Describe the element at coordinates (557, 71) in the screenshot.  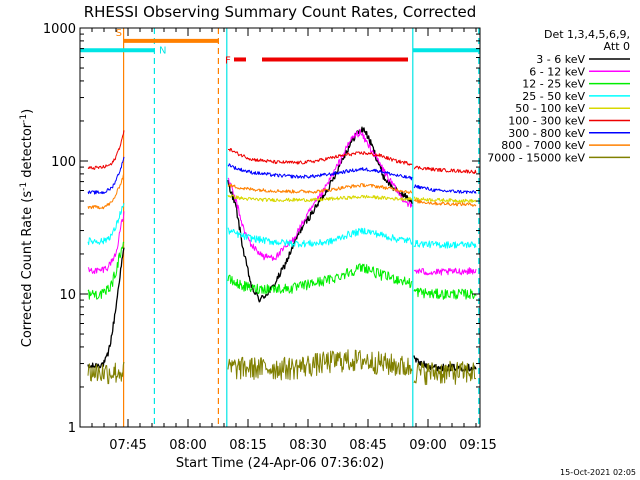
I see `legend-entry-label: 6 - 12 keV` at that location.